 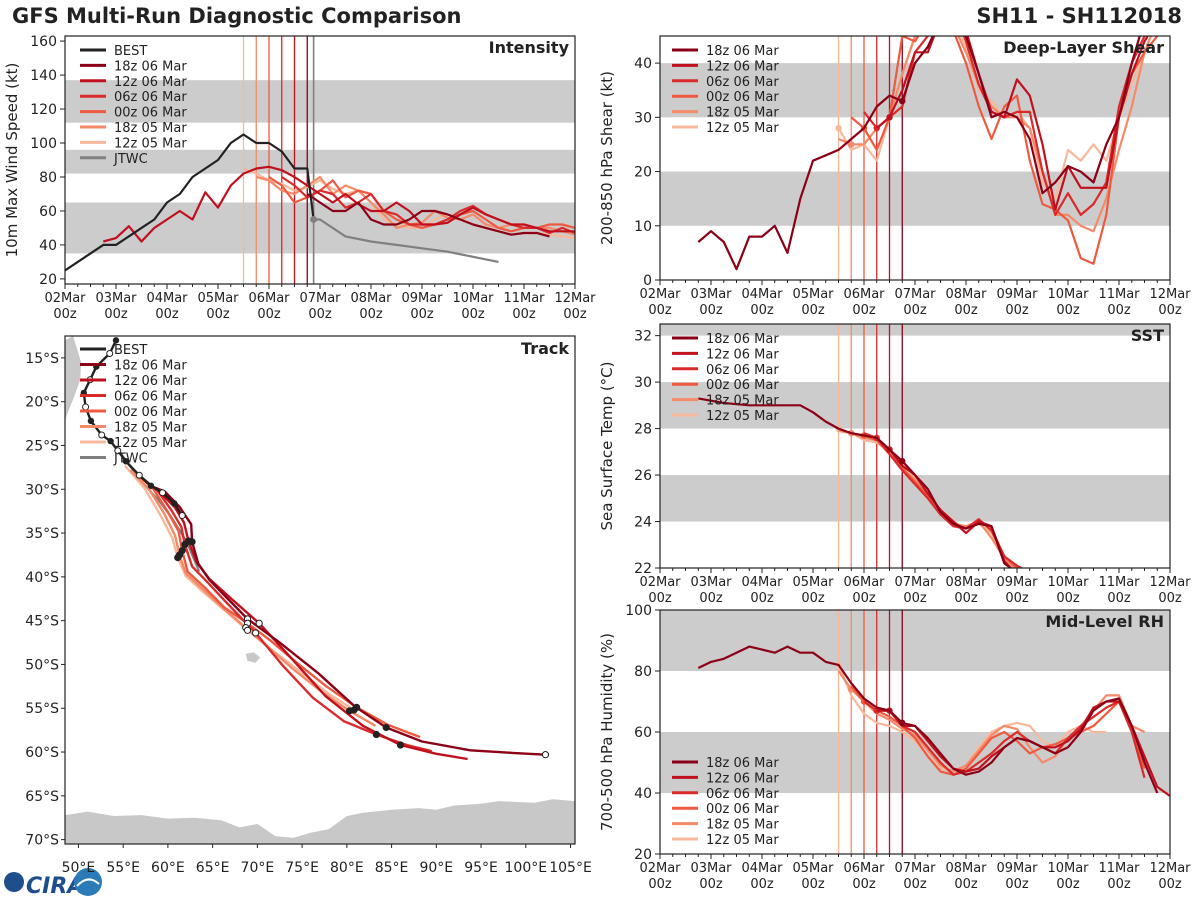 I want to click on track-series-12z-05-mar, so click(x=239, y=588).